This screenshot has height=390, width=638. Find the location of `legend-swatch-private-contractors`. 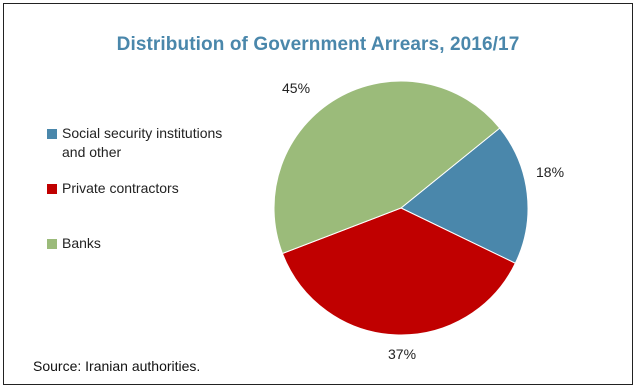

legend-swatch-private-contractors is located at coordinates (52, 189).